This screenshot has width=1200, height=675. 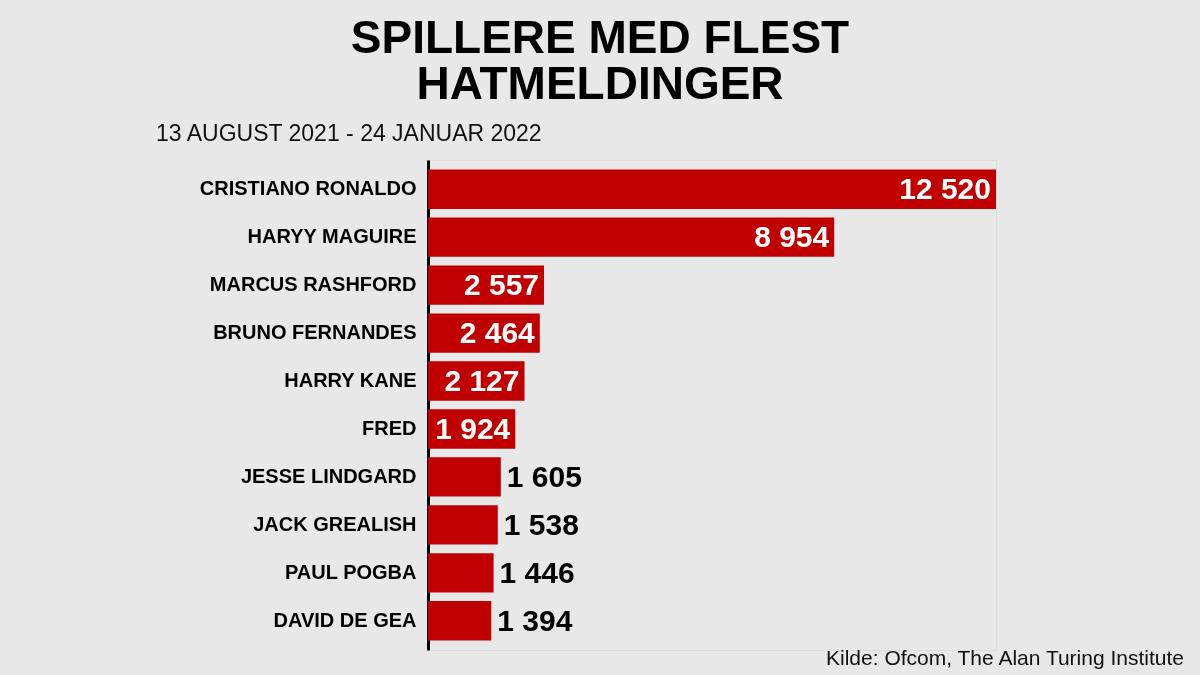 What do you see at coordinates (600, 60) in the screenshot?
I see `chart-title: SPILLERE MED FLEST HATMELDINGER` at bounding box center [600, 60].